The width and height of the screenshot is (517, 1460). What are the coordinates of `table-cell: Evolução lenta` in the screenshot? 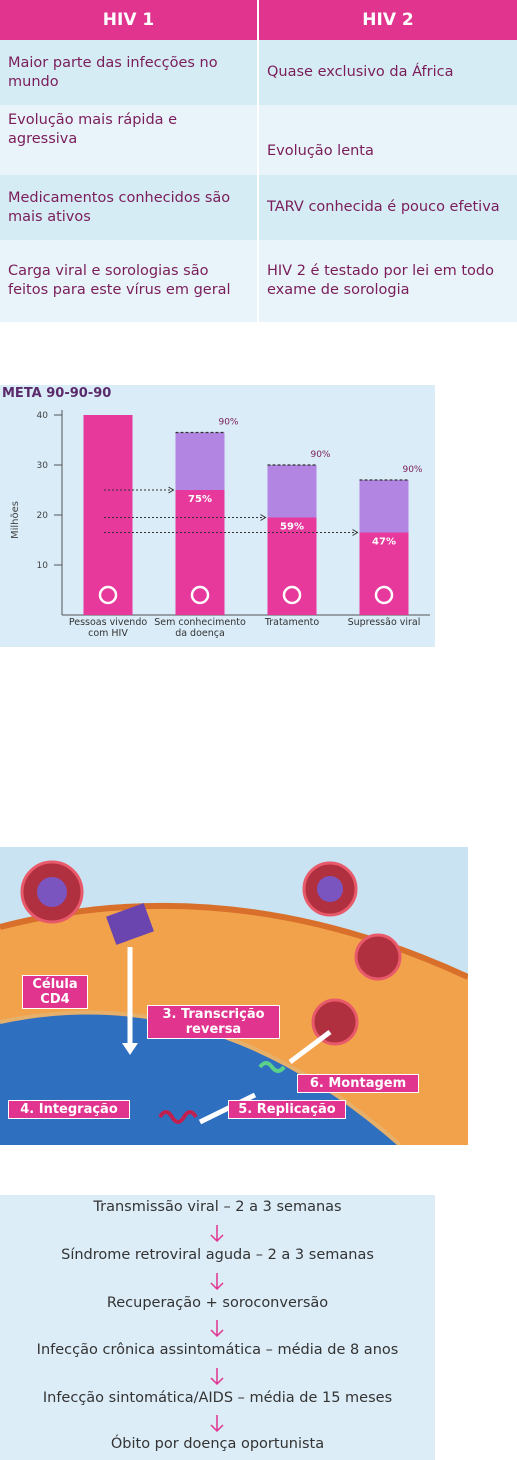 It's located at (388, 140).